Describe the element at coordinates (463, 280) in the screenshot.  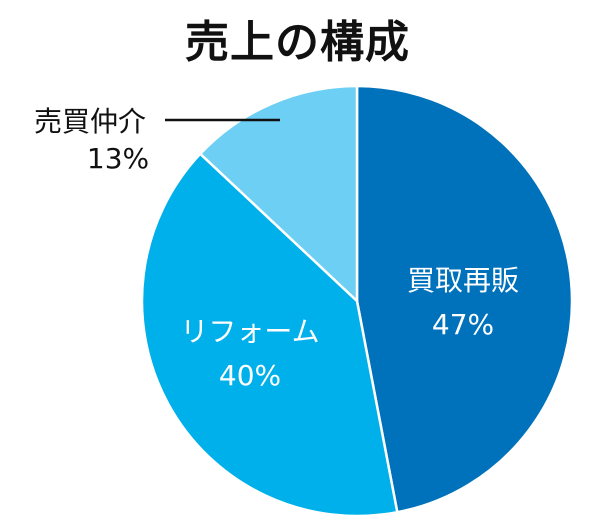
I see `slice-label-買取再販: 買取再販` at that location.